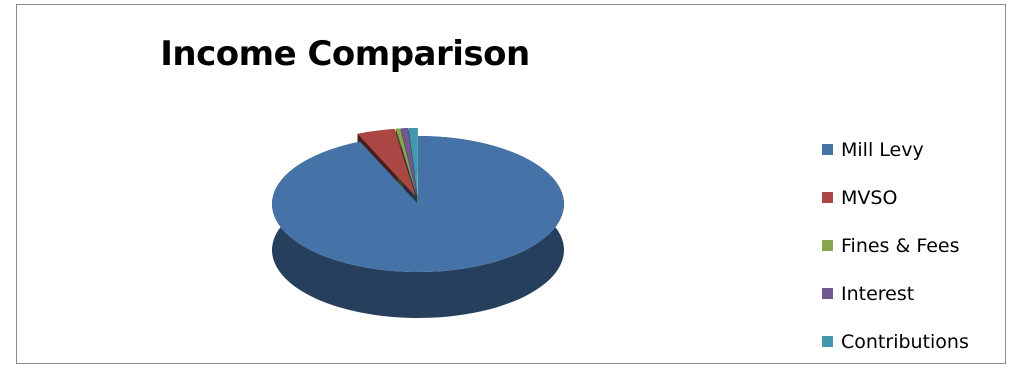  I want to click on legend-item-fines-fees: Fines & Fees, so click(912, 245).